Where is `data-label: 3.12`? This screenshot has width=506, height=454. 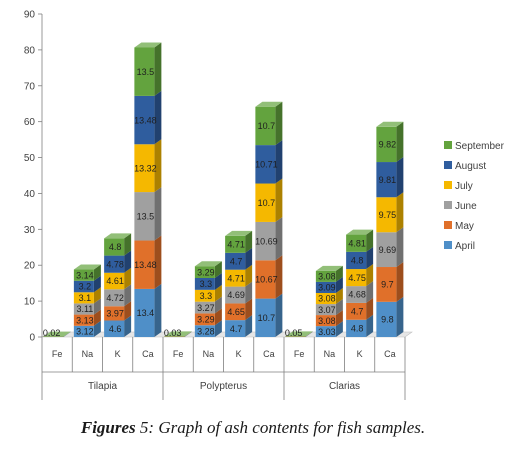 data-label: 3.12 is located at coordinates (85, 332).